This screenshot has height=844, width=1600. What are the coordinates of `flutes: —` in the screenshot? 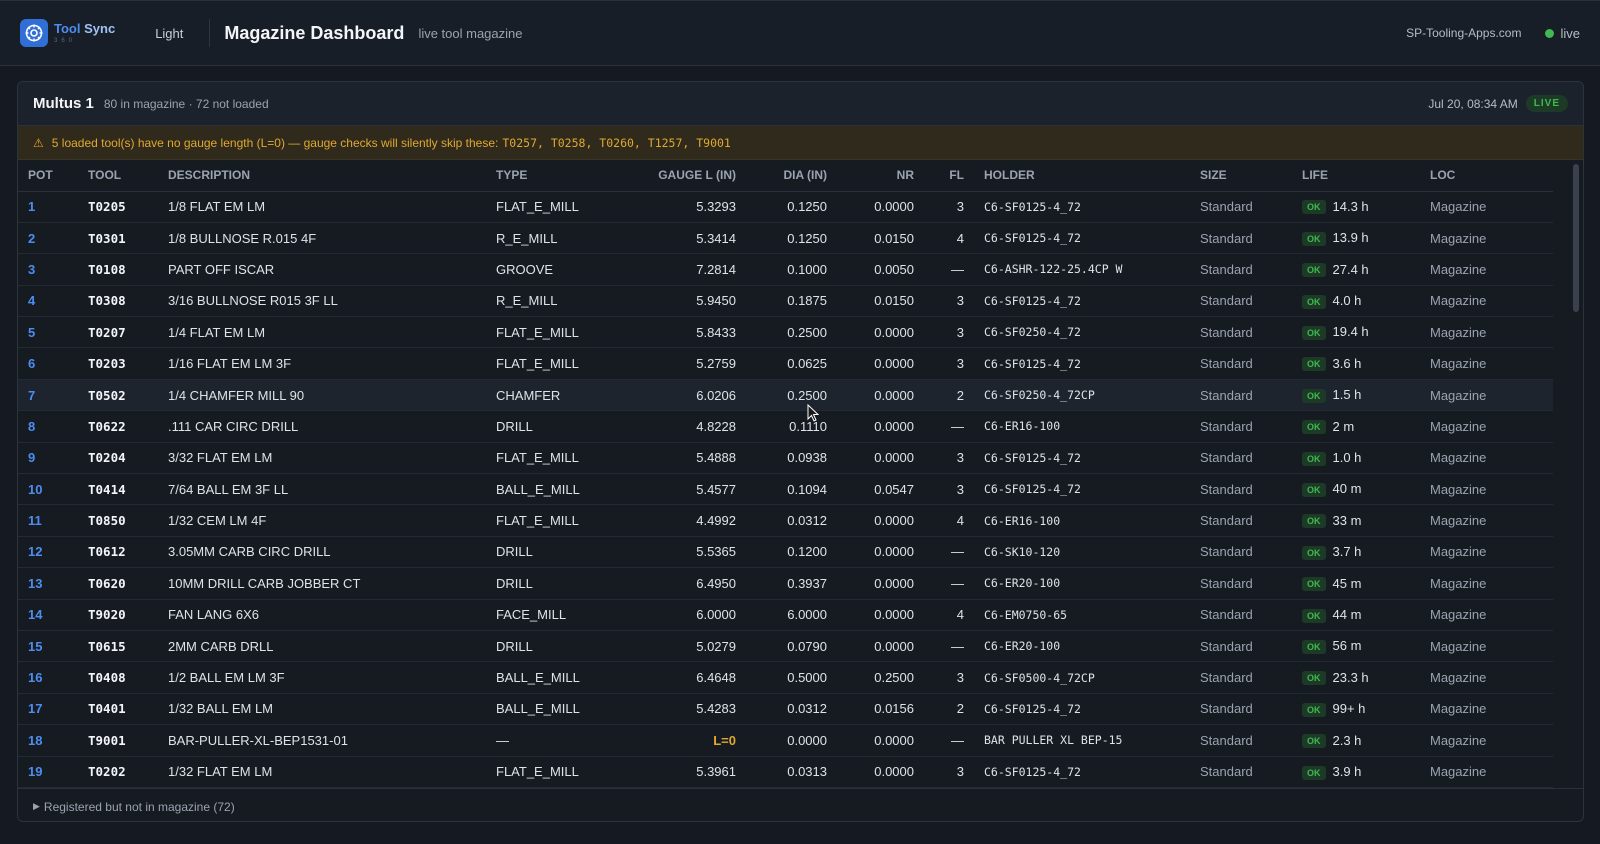 It's located at (949, 552).